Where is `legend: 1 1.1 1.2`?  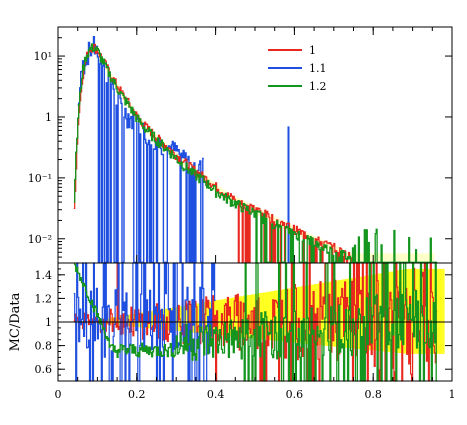 legend: 1 1.1 1.2 is located at coordinates (297, 68).